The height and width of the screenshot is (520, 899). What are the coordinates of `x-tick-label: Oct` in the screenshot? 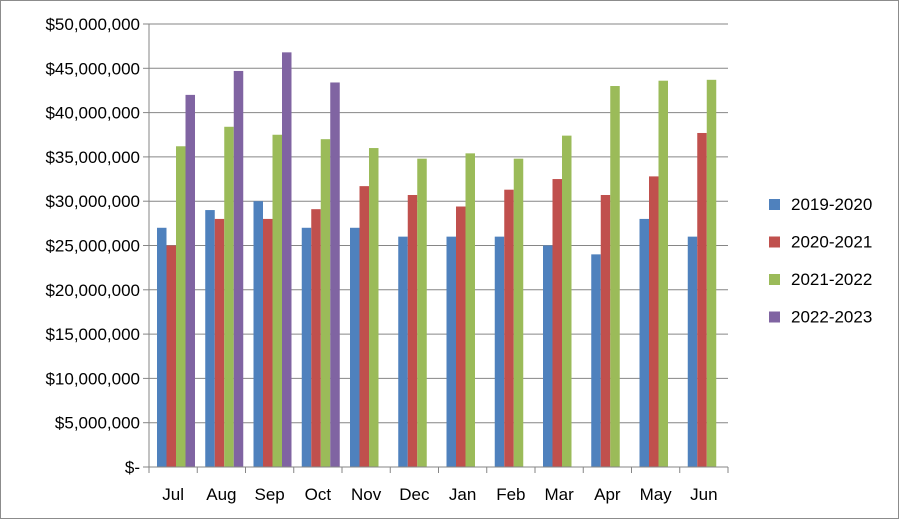 It's located at (318, 494).